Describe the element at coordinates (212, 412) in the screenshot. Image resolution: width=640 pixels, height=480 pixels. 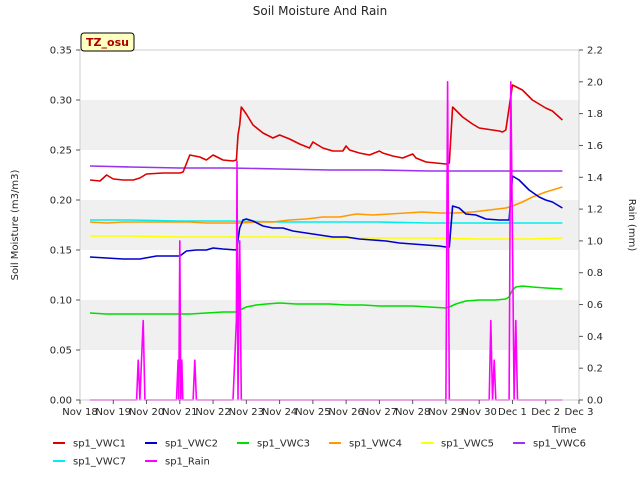
I see `x-tick-label: Nov 22` at that location.